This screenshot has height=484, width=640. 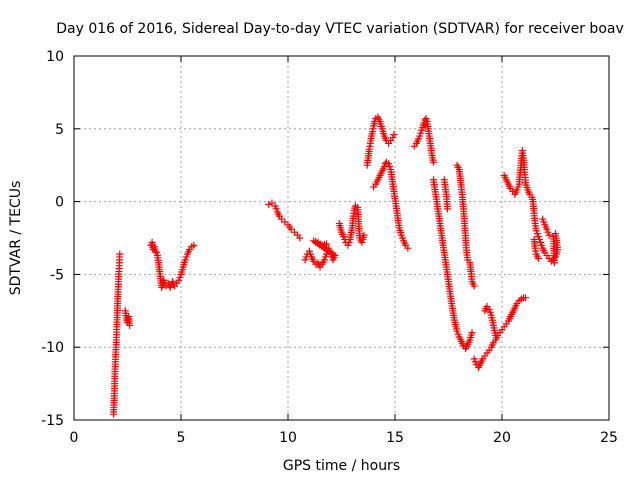 I want to click on x-tick-label: 5, so click(x=181, y=438).